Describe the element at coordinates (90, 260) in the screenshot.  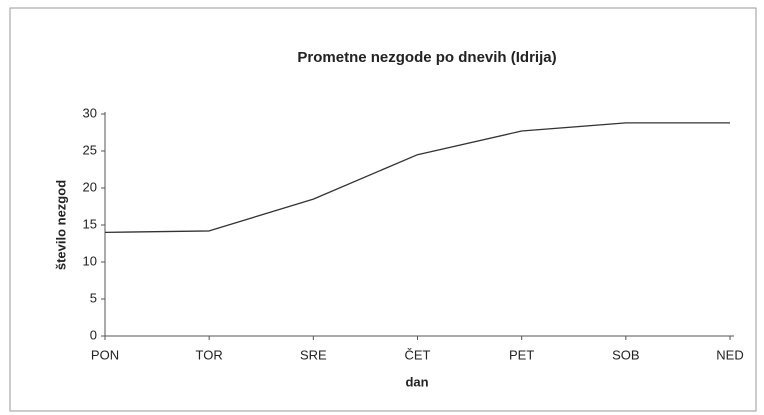
I see `y-tick-label: 10` at that location.